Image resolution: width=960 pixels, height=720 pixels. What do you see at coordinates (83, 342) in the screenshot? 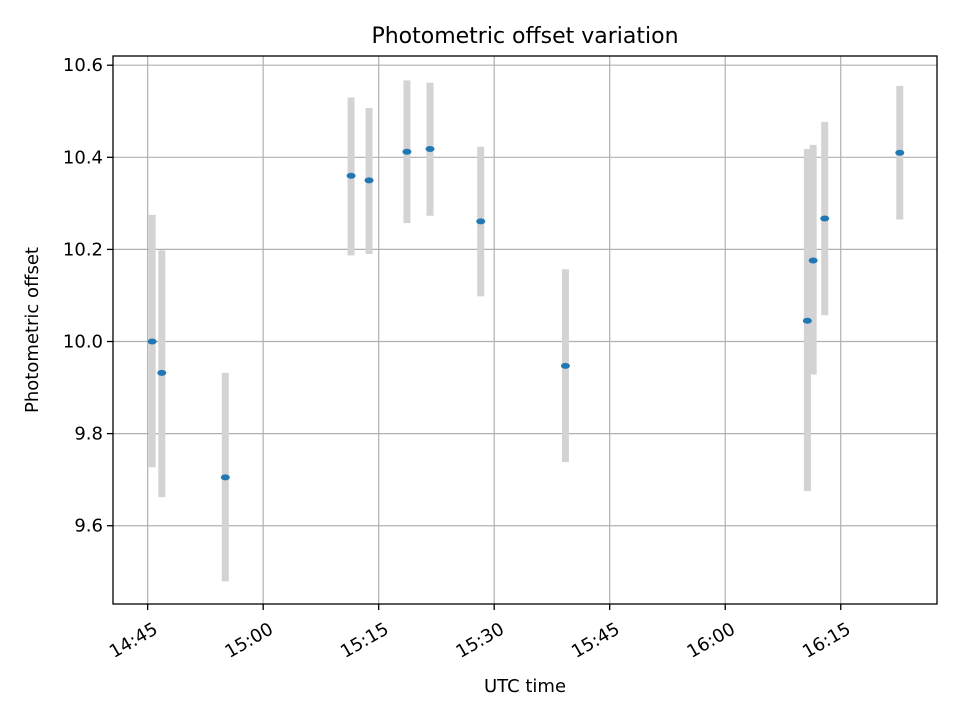
I see `y-tick-label: 10.0` at bounding box center [83, 342].